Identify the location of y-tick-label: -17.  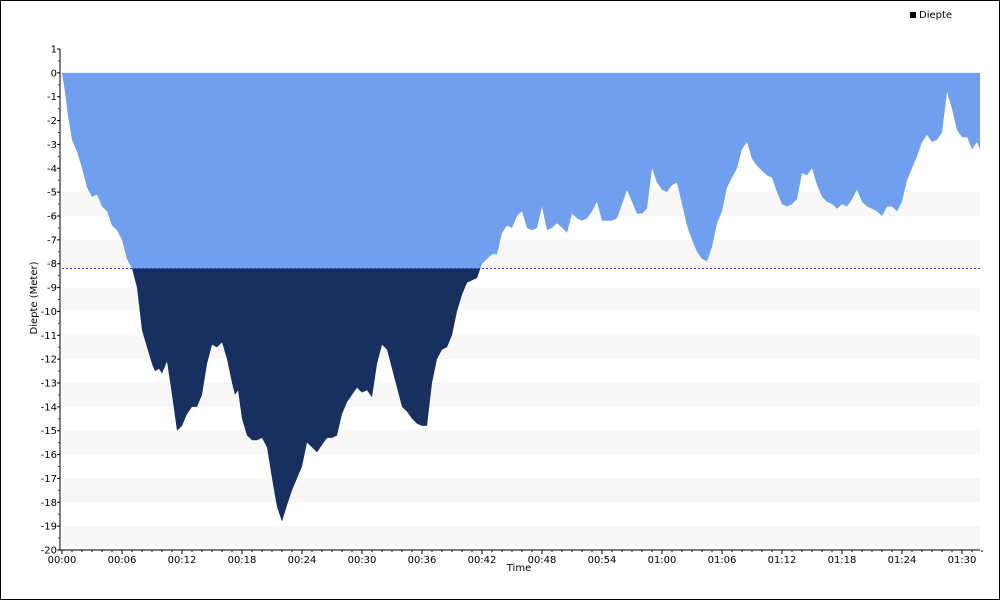
(49, 479).